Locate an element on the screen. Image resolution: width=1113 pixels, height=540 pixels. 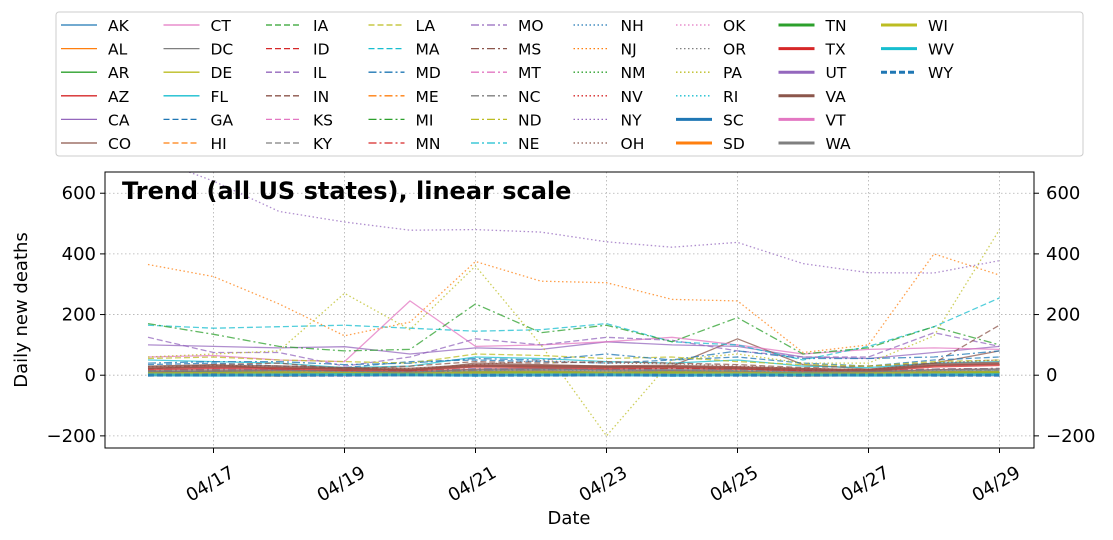
y-tick-label-right: 0 is located at coordinates (1051, 375).